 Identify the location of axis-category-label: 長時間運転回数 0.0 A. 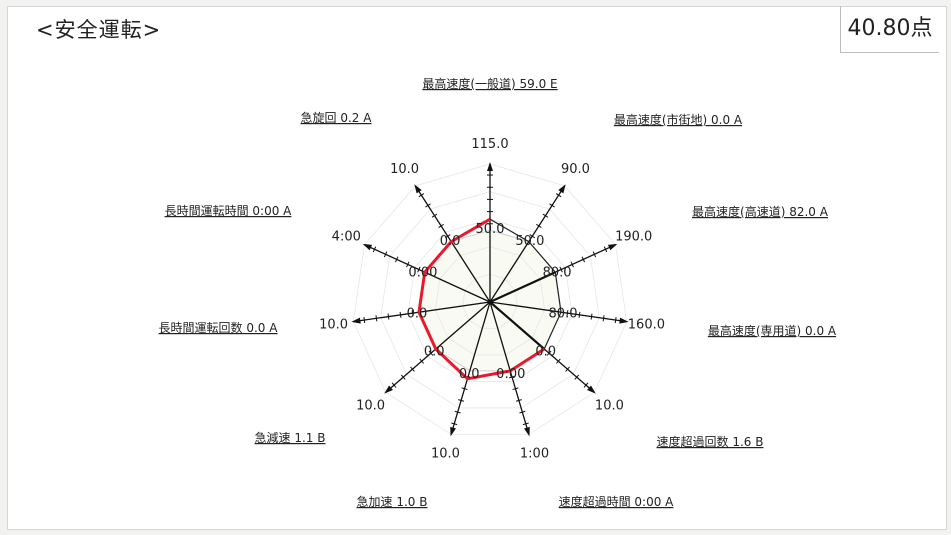
(219, 327).